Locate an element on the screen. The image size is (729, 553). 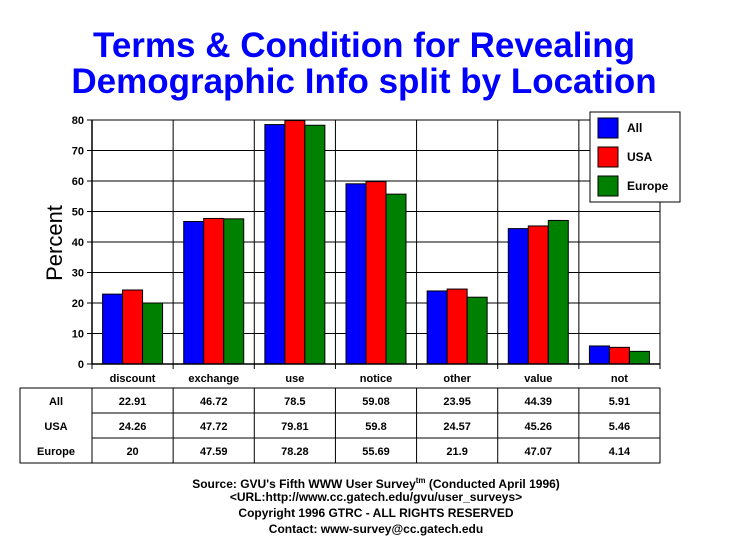
x-tick-label: discount is located at coordinates (133, 379).